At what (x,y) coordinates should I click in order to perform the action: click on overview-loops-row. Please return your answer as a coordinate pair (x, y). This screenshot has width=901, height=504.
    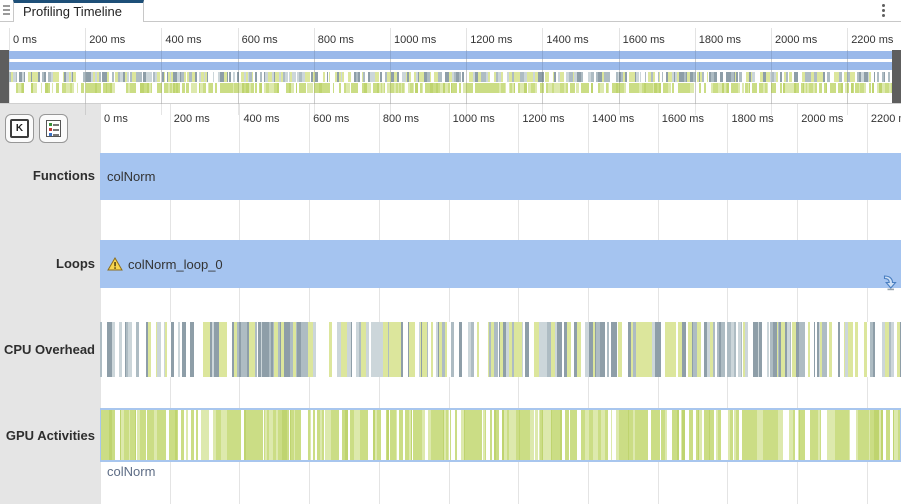
    Looking at the image, I should click on (451, 66).